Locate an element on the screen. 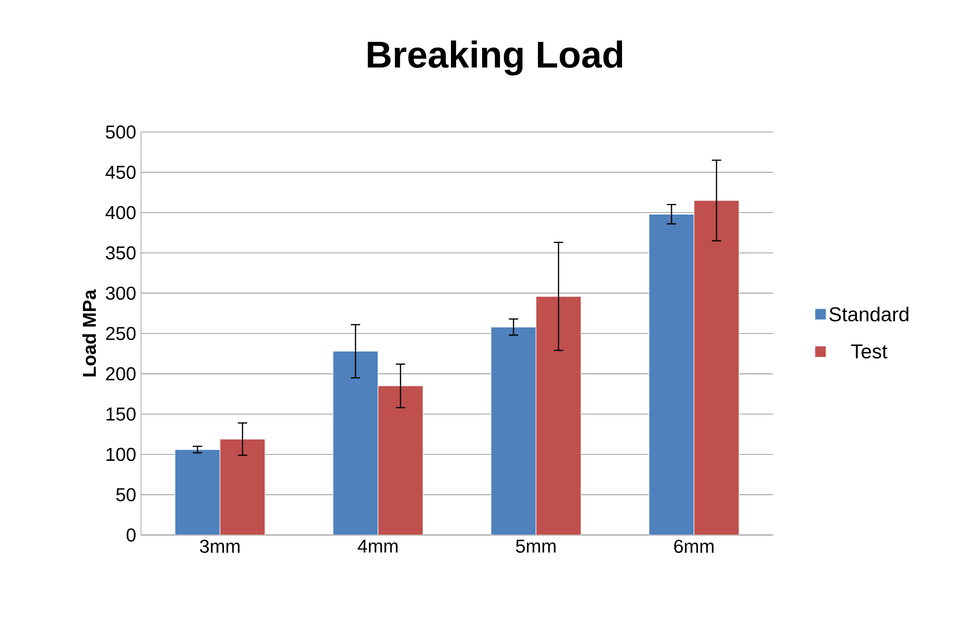 The height and width of the screenshot is (620, 969). legend-label: Standard is located at coordinates (868, 314).